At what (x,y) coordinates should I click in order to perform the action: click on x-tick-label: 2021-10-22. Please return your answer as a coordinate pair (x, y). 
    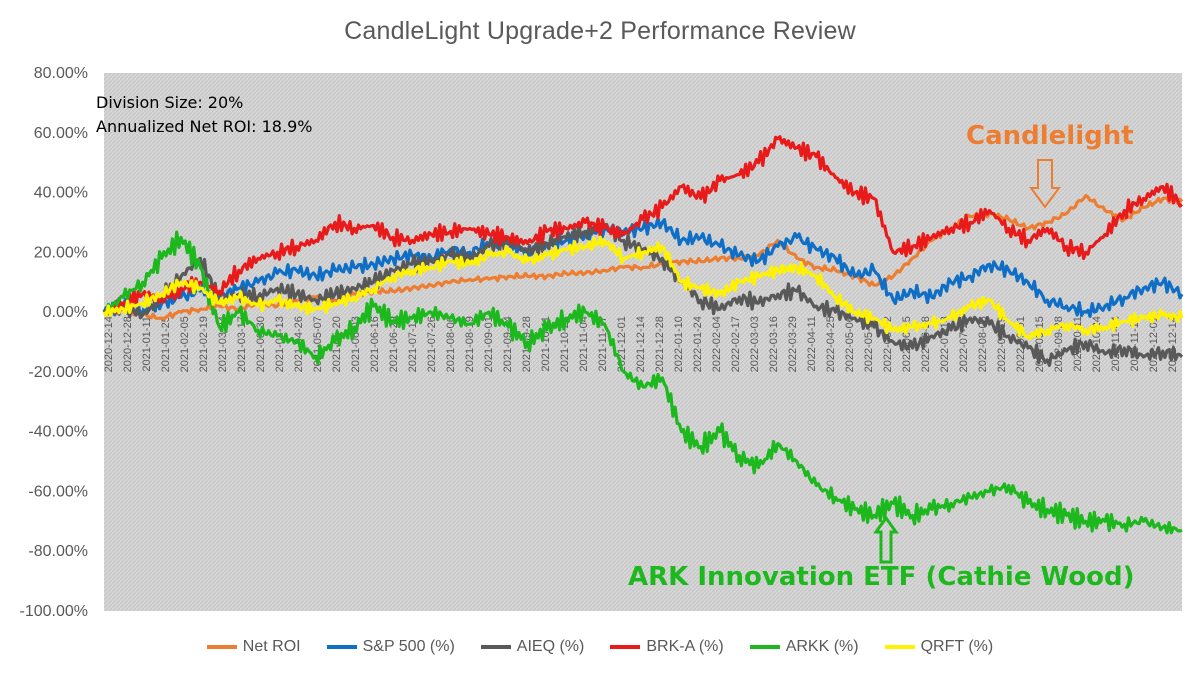
    Looking at the image, I should click on (565, 344).